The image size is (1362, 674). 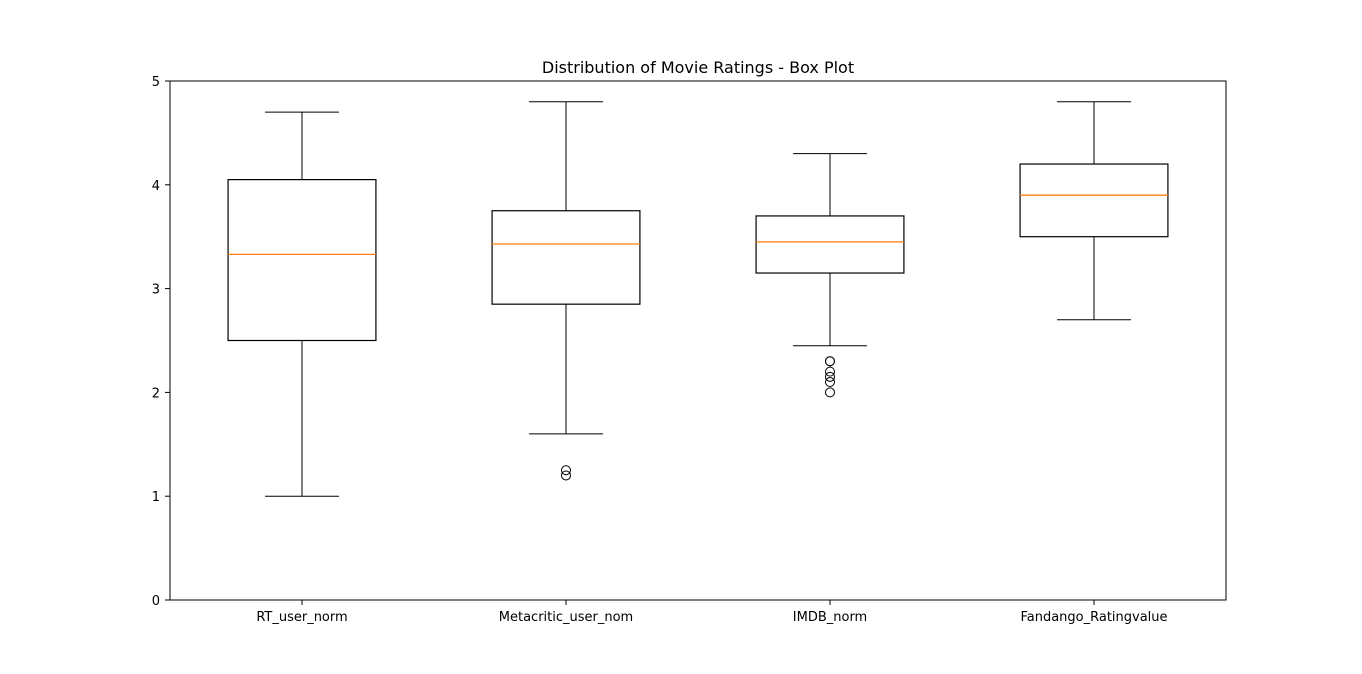 I want to click on y-tick-label: 0, so click(x=156, y=601).